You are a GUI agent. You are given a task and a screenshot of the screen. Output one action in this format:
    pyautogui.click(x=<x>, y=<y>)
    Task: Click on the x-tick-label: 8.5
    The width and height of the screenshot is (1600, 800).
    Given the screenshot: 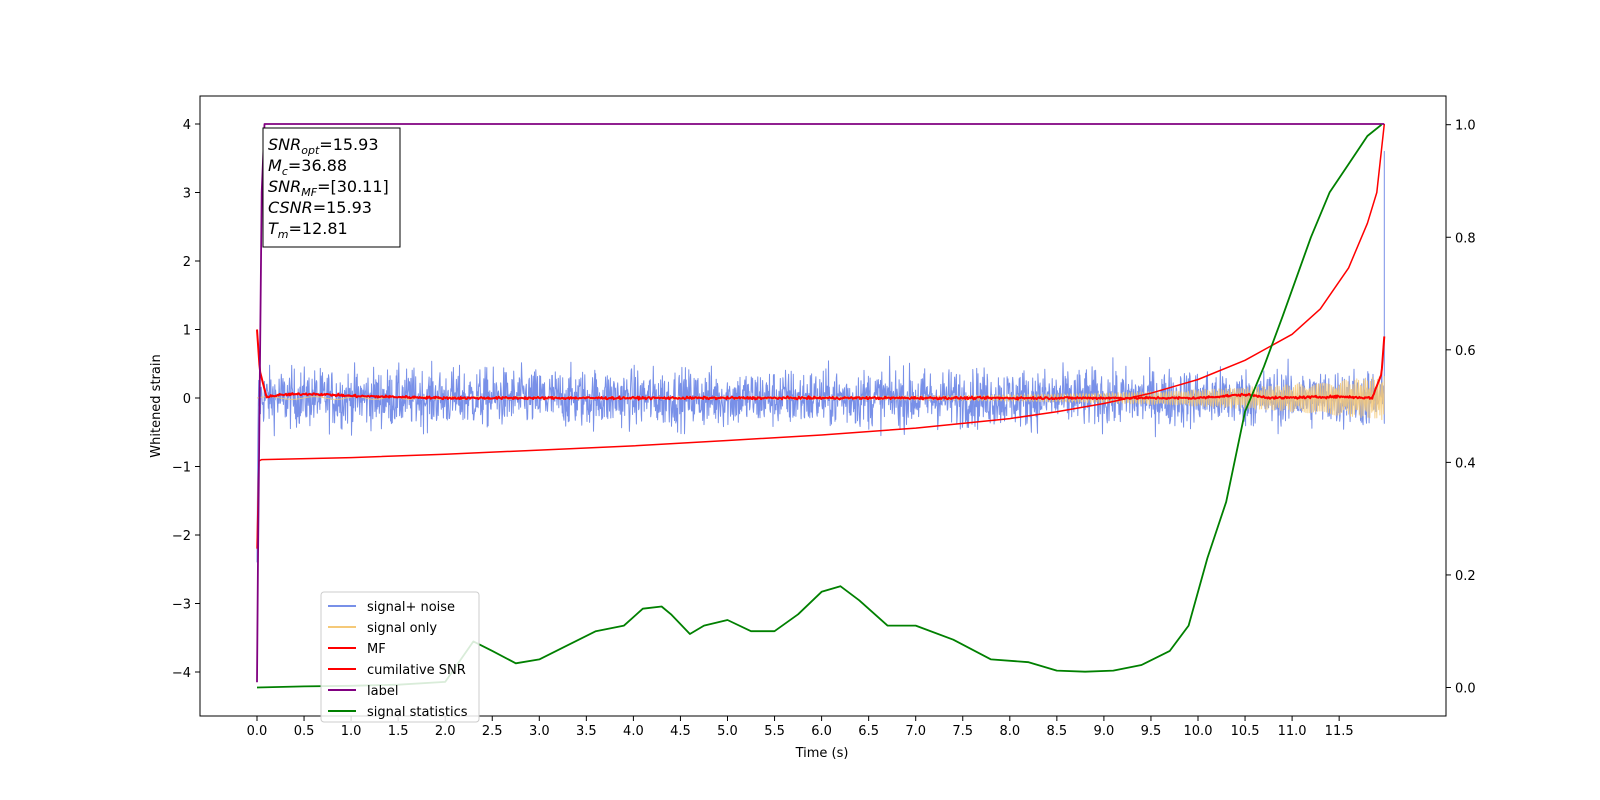 What is the action you would take?
    pyautogui.click(x=1057, y=731)
    